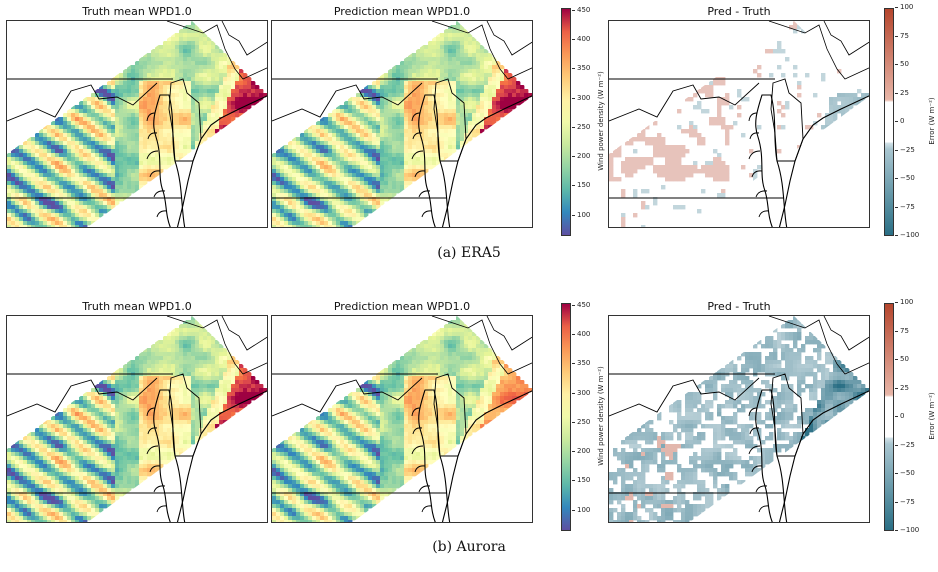 This screenshot has height=572, width=938. Describe the element at coordinates (907, 530) in the screenshot. I see `colorbar-tick-label: −100` at that location.